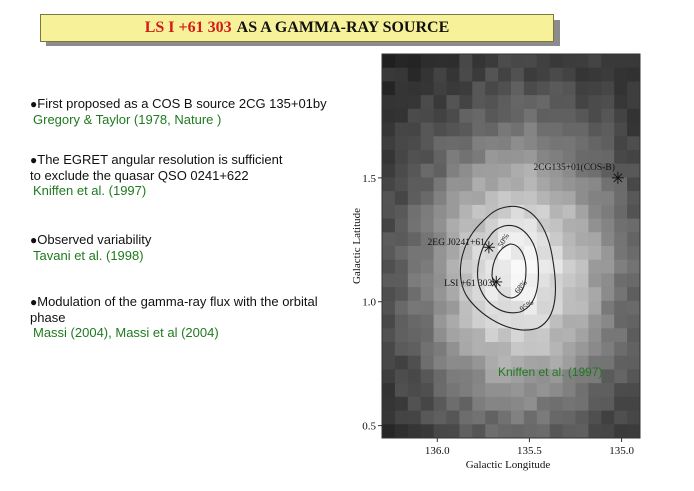 This screenshot has width=694, height=491. I want to click on source-label: 2CG135+01(COS-B), so click(574, 167).